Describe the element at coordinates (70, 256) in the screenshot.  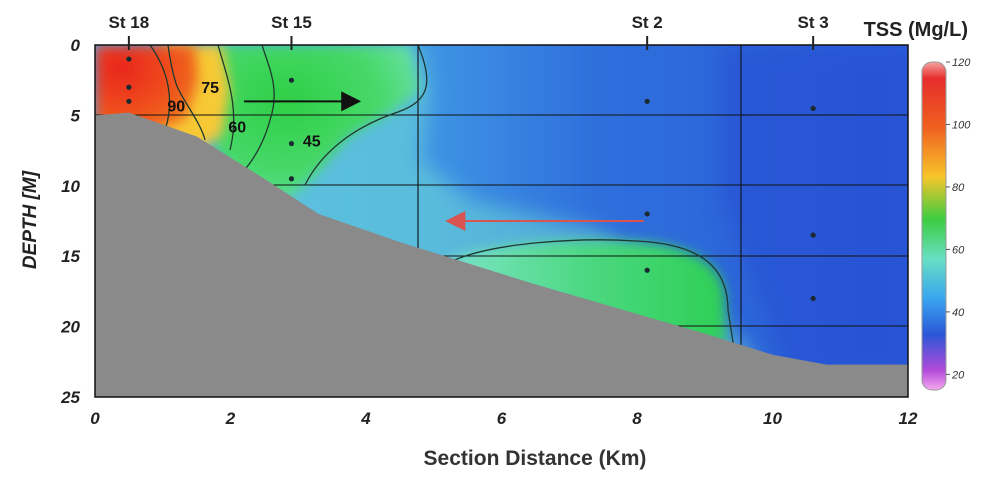
I see `y-tick-label: 15` at that location.